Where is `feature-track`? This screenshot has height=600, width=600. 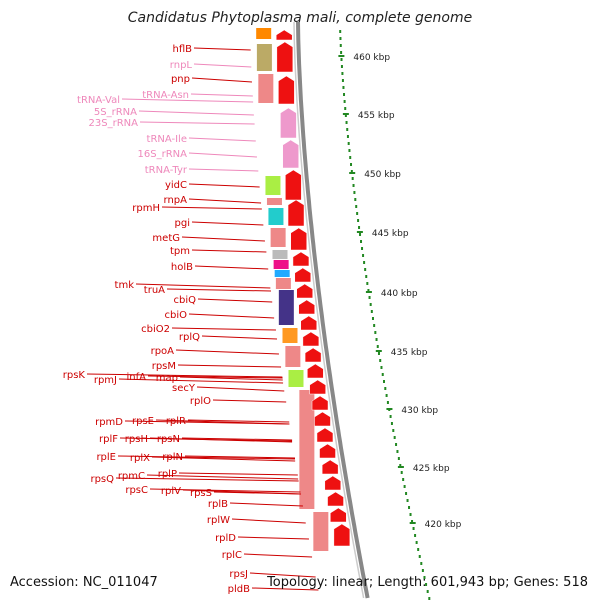
feature-track is located at coordinates (303, 289).